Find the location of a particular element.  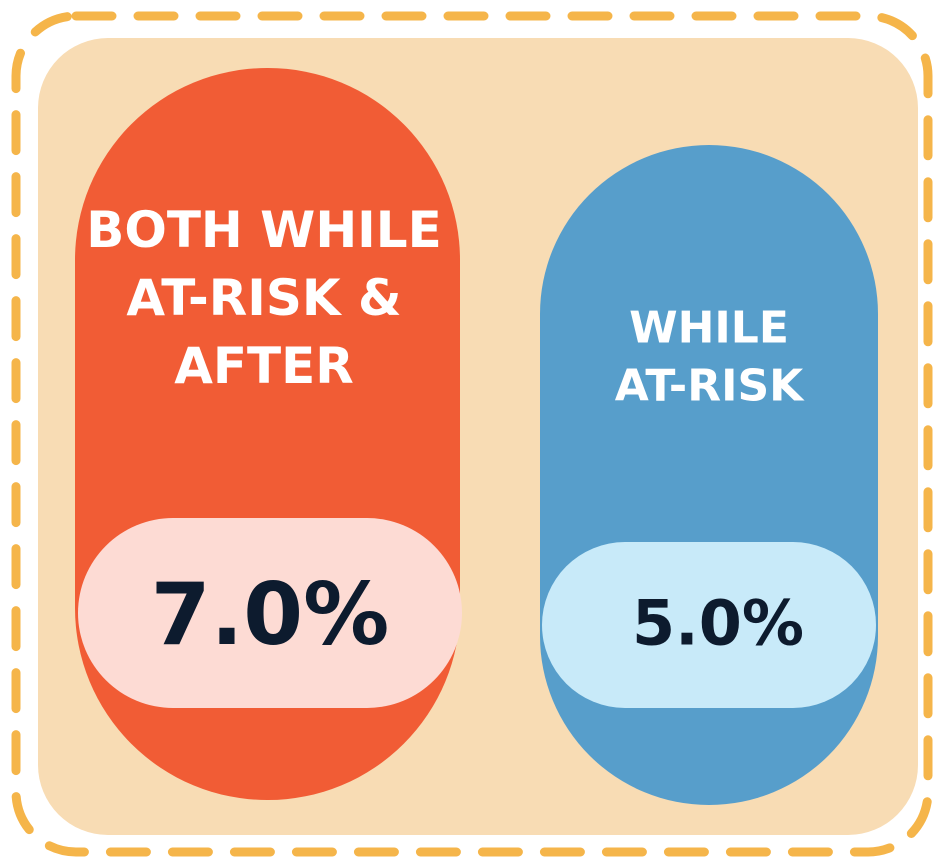

value: 7.0% is located at coordinates (270, 615).